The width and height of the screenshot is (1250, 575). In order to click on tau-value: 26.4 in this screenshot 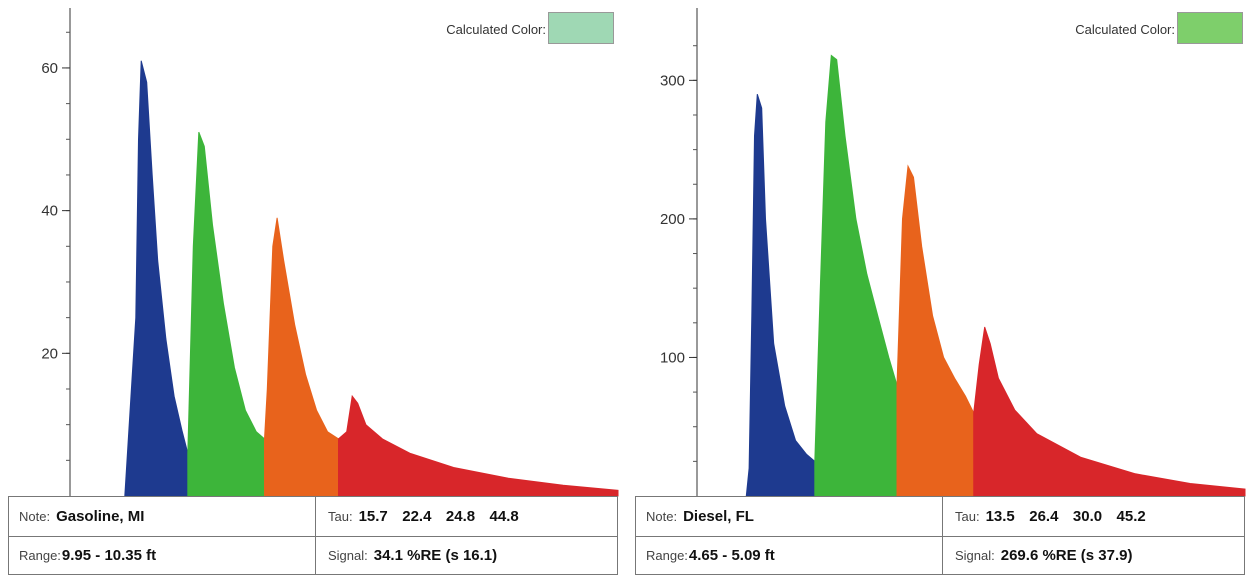, I will do `click(1044, 516)`.